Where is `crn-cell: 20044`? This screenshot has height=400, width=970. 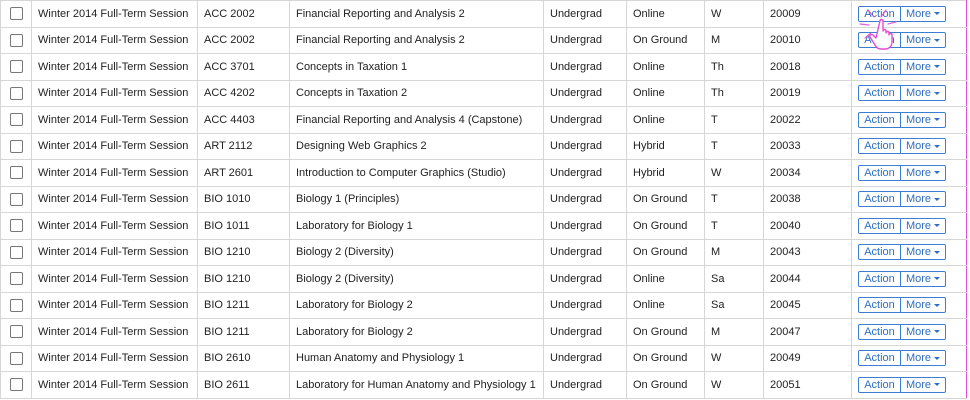
crn-cell: 20044 is located at coordinates (807, 279).